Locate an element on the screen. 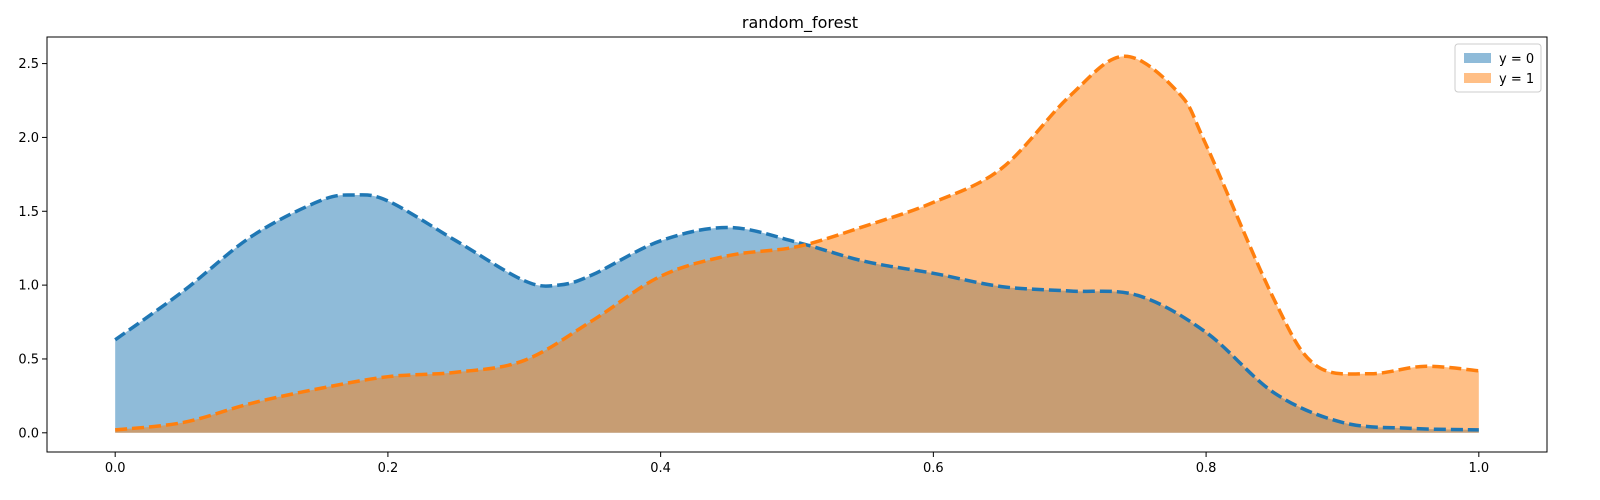  y-tick-label: 0.5 is located at coordinates (28, 359).